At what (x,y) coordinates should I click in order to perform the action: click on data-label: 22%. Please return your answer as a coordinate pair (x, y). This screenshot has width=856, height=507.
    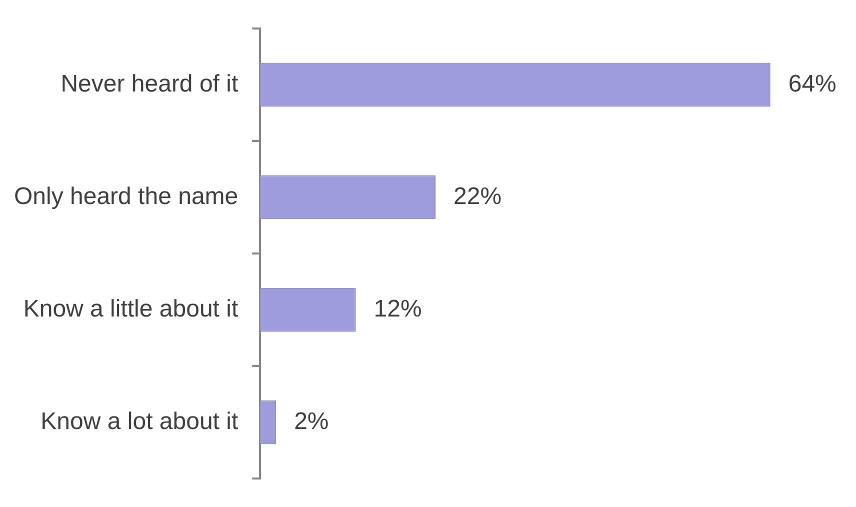
    Looking at the image, I should click on (478, 196).